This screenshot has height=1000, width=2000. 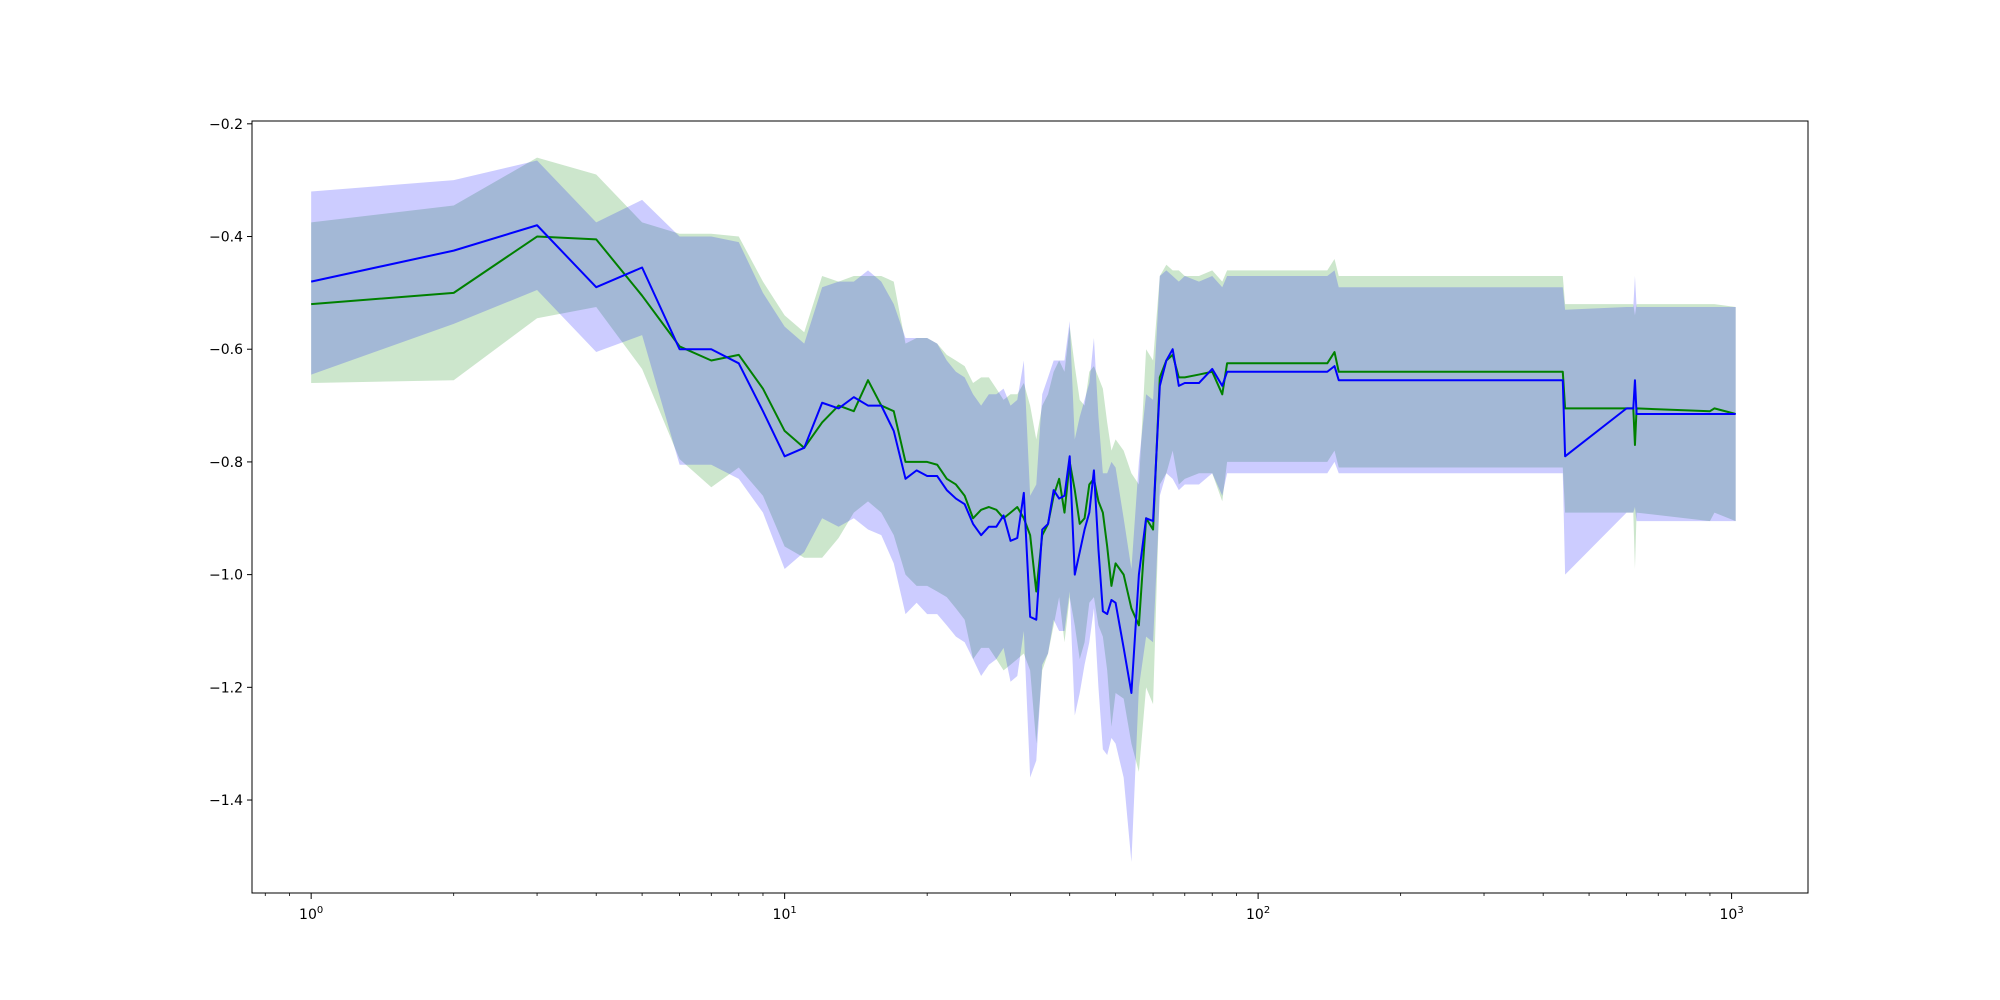 What do you see at coordinates (226, 238) in the screenshot?
I see `y-tick-label: −0.4` at bounding box center [226, 238].